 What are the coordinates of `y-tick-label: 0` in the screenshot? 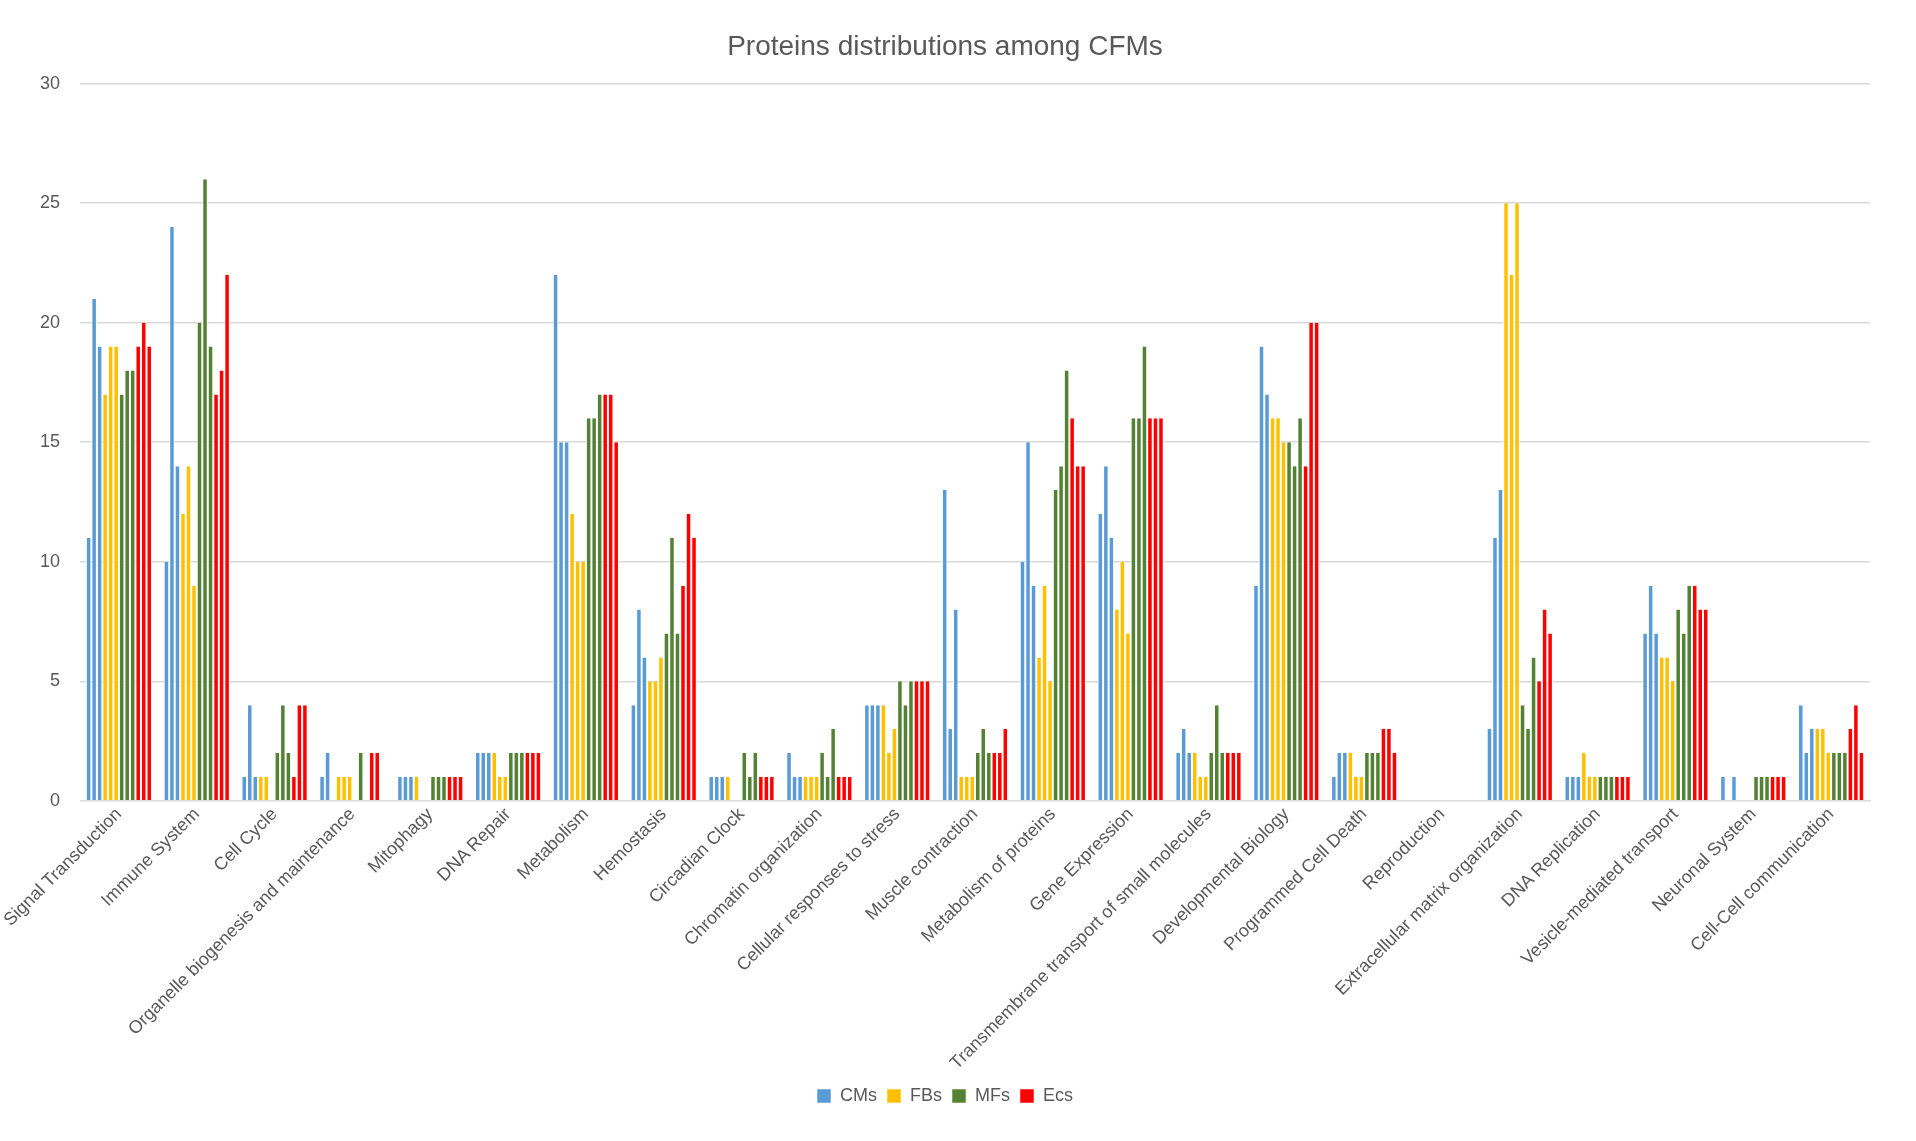 It's located at (55, 799).